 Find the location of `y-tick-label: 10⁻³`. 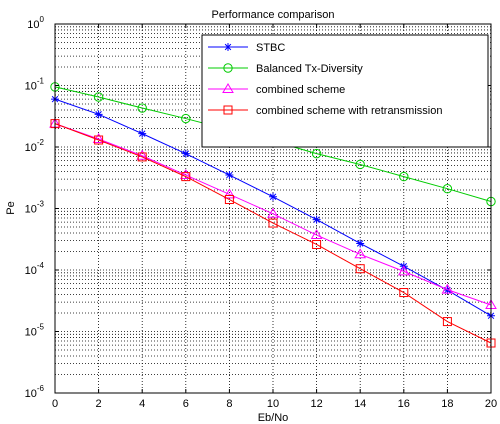

y-tick-label: 10⁻³ is located at coordinates (35, 208).